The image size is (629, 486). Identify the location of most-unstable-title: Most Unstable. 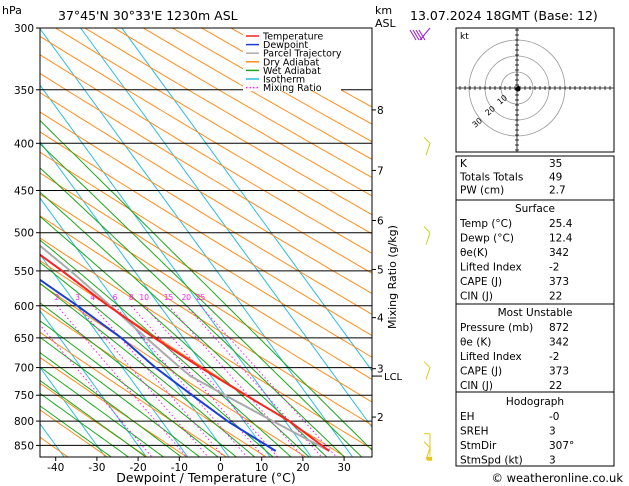
(535, 313).